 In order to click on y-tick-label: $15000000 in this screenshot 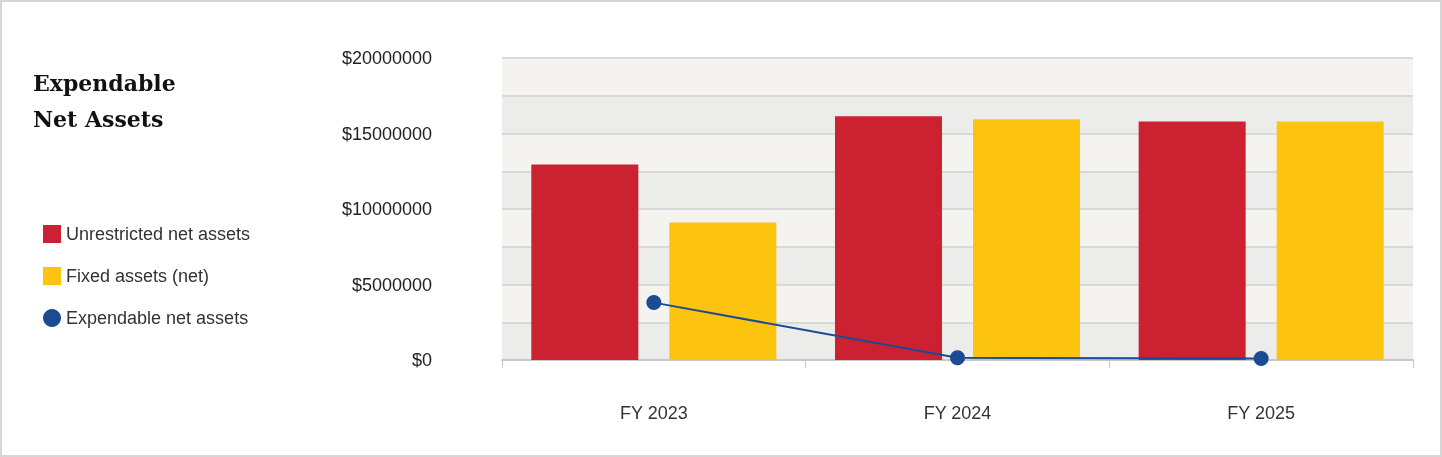, I will do `click(386, 133)`.